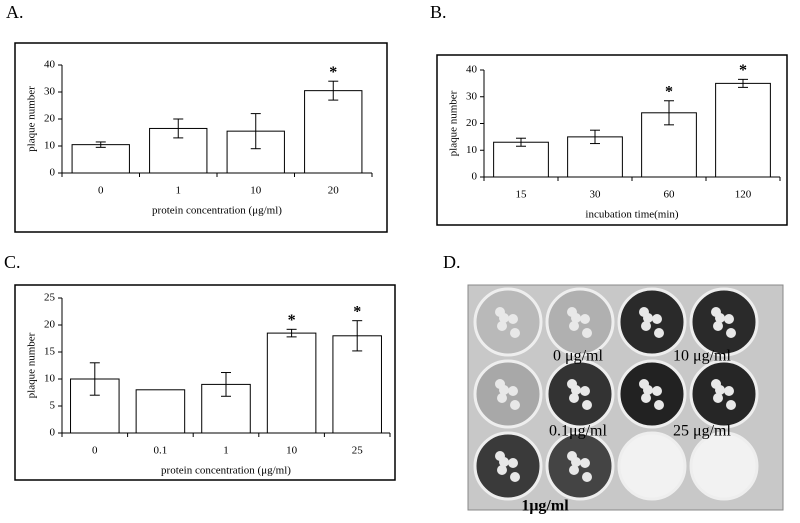 The width and height of the screenshot is (800, 523). What do you see at coordinates (670, 195) in the screenshot?
I see `x-tick-label: 60` at bounding box center [670, 195].